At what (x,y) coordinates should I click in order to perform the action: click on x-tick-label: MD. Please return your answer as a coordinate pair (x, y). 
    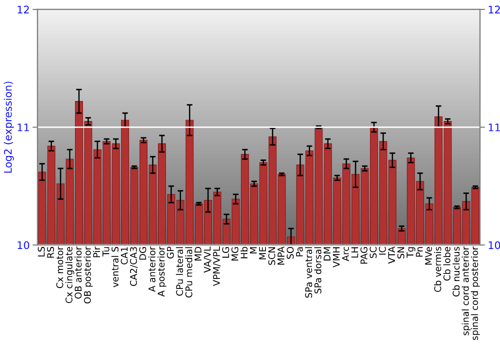
    Looking at the image, I should click on (198, 253).